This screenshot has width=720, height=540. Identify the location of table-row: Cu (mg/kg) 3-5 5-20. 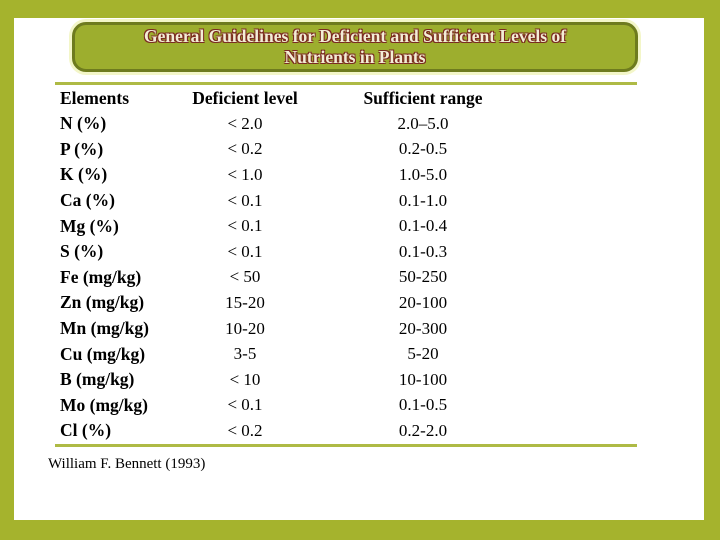
(346, 354).